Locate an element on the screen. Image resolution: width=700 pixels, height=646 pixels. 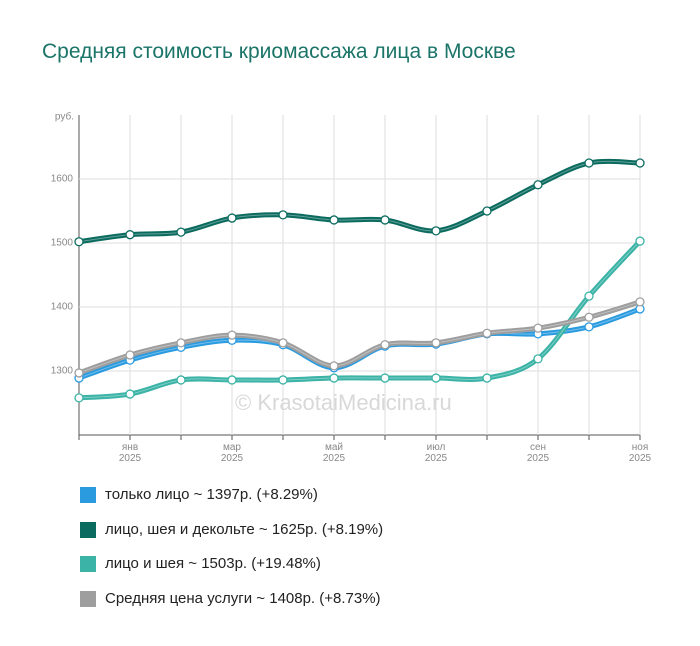
legend-label: Средняя цена услуги ~ 1408р. (+8.73%) is located at coordinates (243, 599).